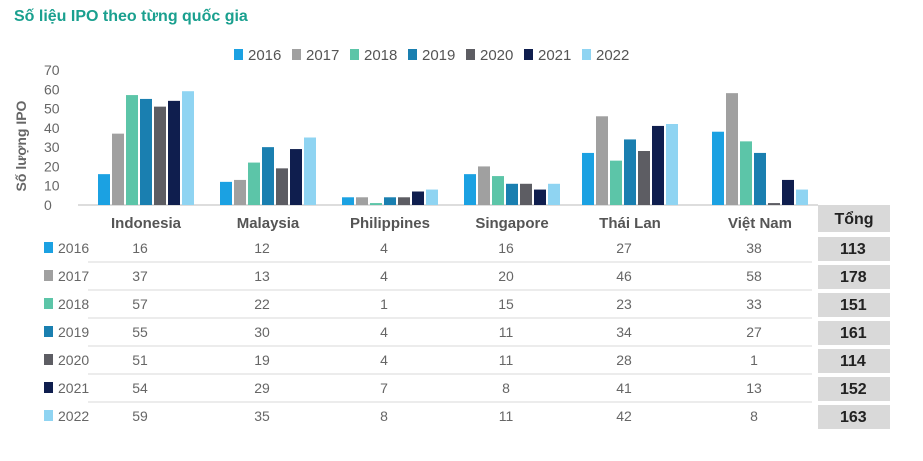 Image resolution: width=923 pixels, height=461 pixels. What do you see at coordinates (624, 276) in the screenshot?
I see `table-cell: 46` at bounding box center [624, 276].